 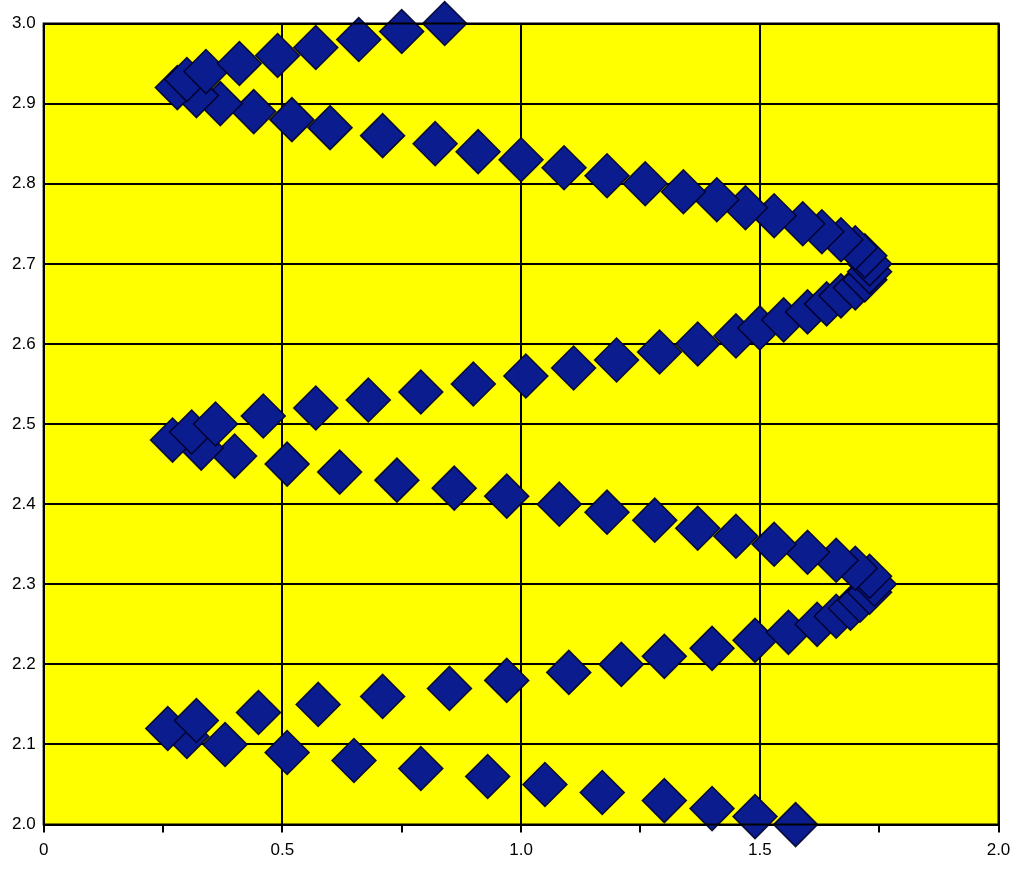 I want to click on x-tick-label: 1.0, so click(x=521, y=850).